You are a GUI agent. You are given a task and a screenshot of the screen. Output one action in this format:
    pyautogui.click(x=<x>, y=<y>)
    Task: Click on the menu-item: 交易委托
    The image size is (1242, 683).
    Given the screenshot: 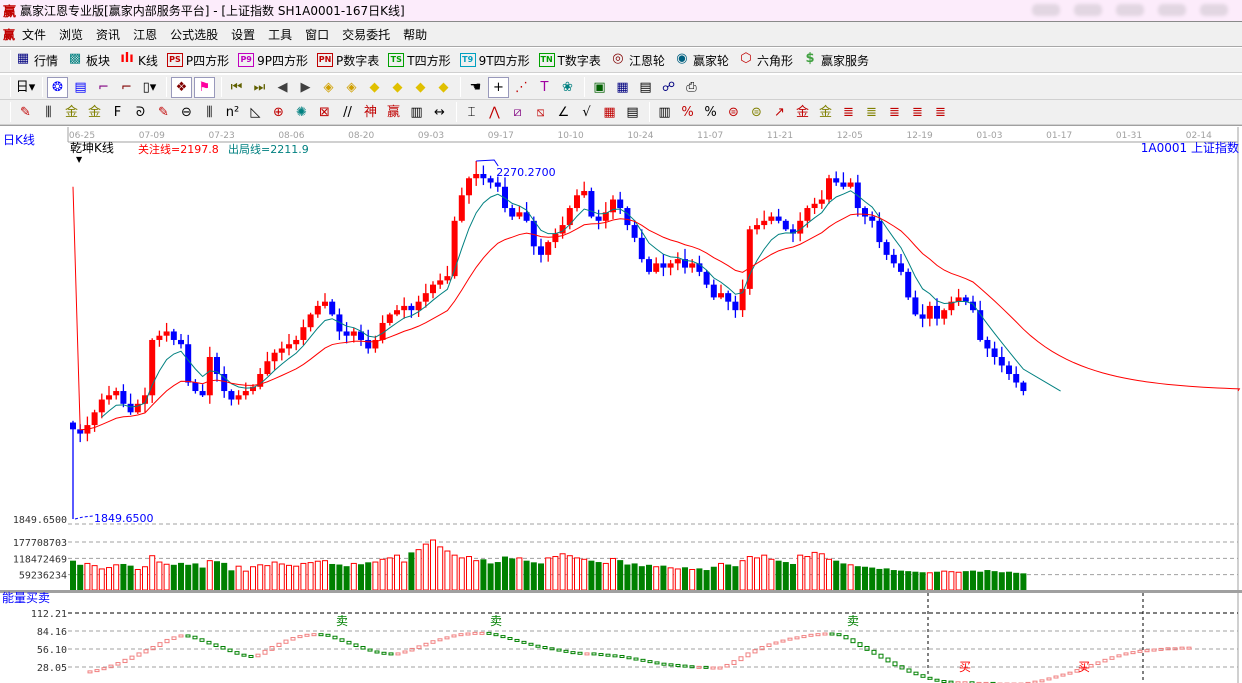 What is the action you would take?
    pyautogui.click(x=366, y=34)
    